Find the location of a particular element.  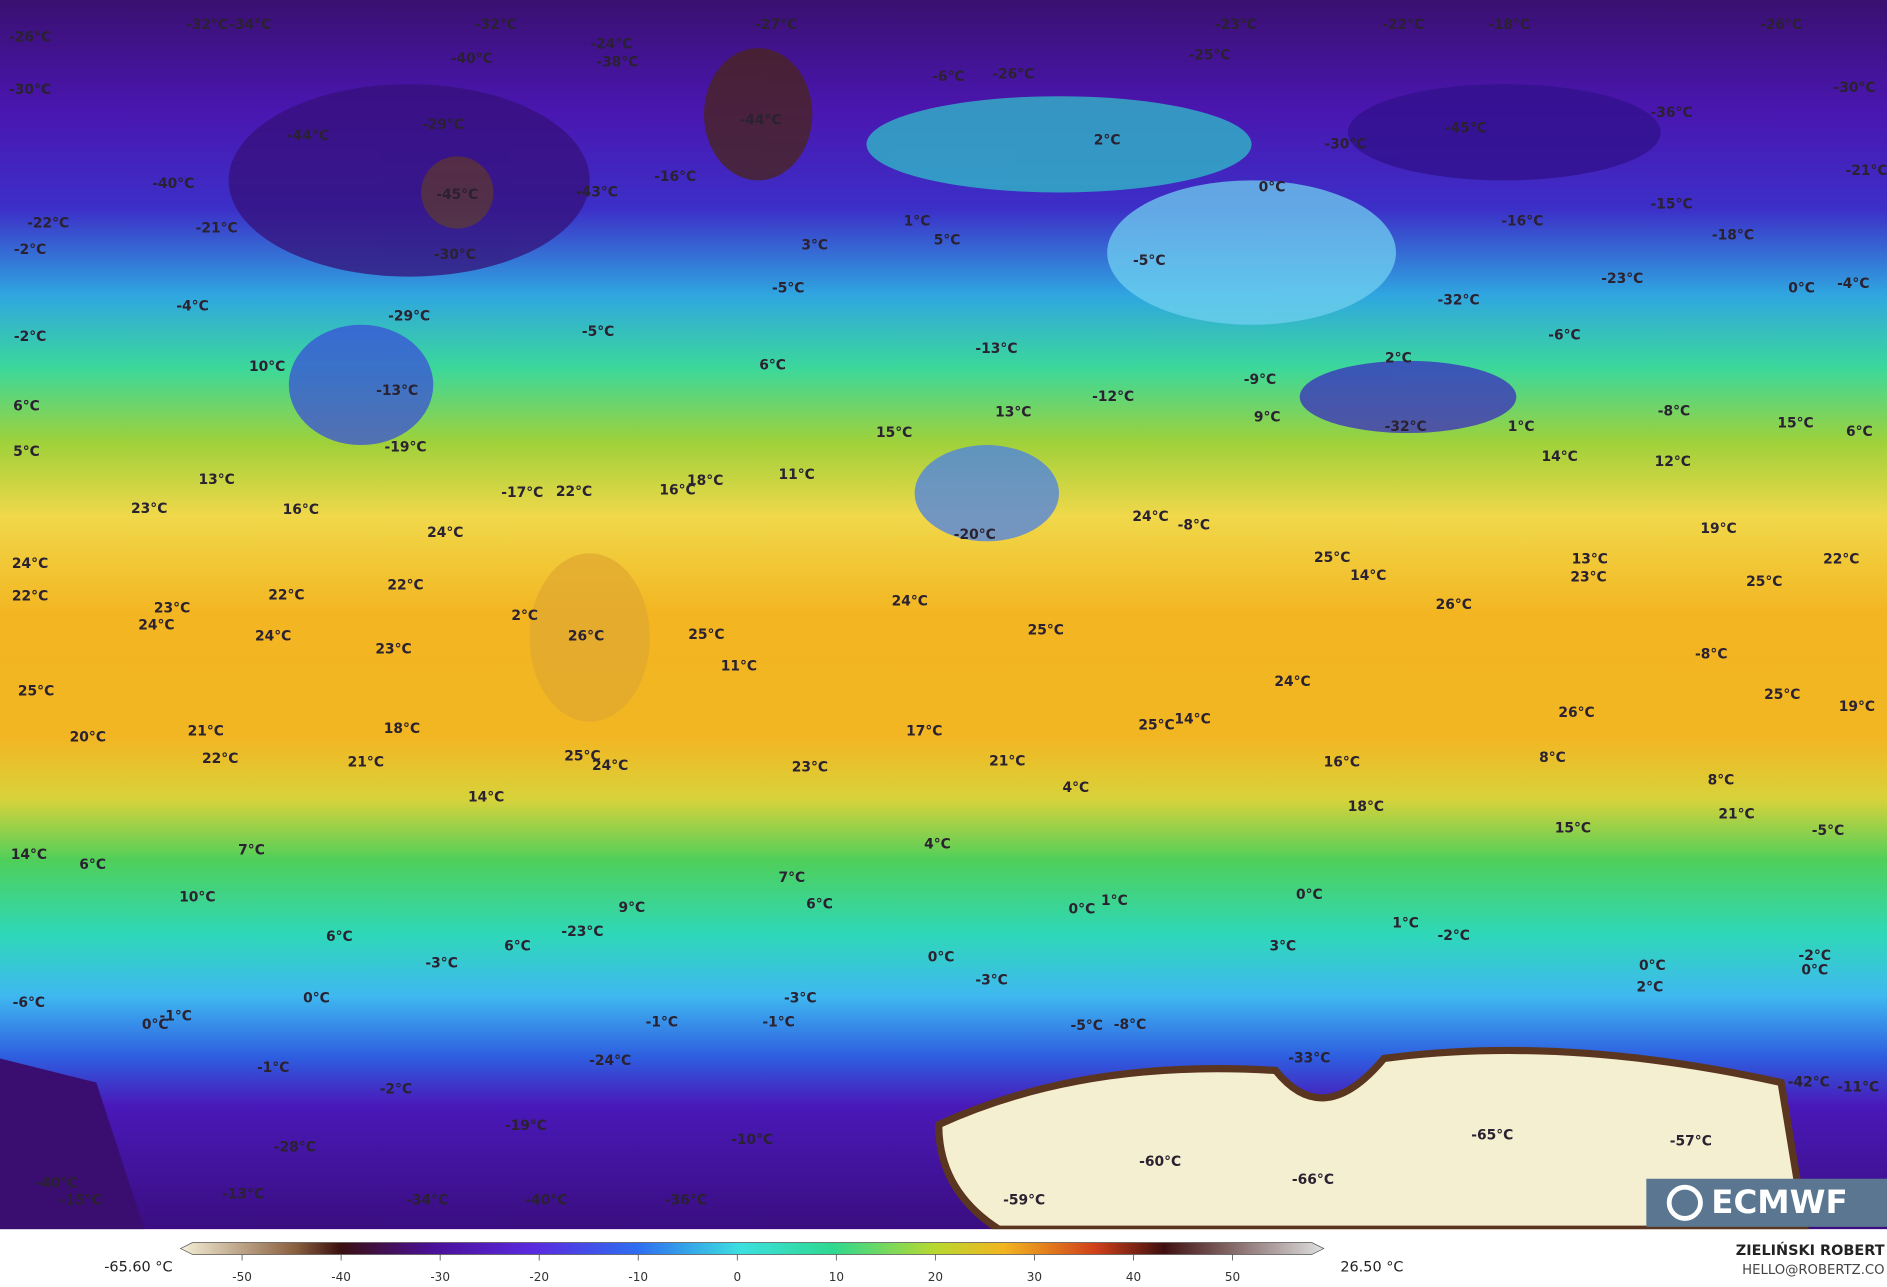

email: HELLO@ROBERTZ.CO is located at coordinates (1813, 1270).